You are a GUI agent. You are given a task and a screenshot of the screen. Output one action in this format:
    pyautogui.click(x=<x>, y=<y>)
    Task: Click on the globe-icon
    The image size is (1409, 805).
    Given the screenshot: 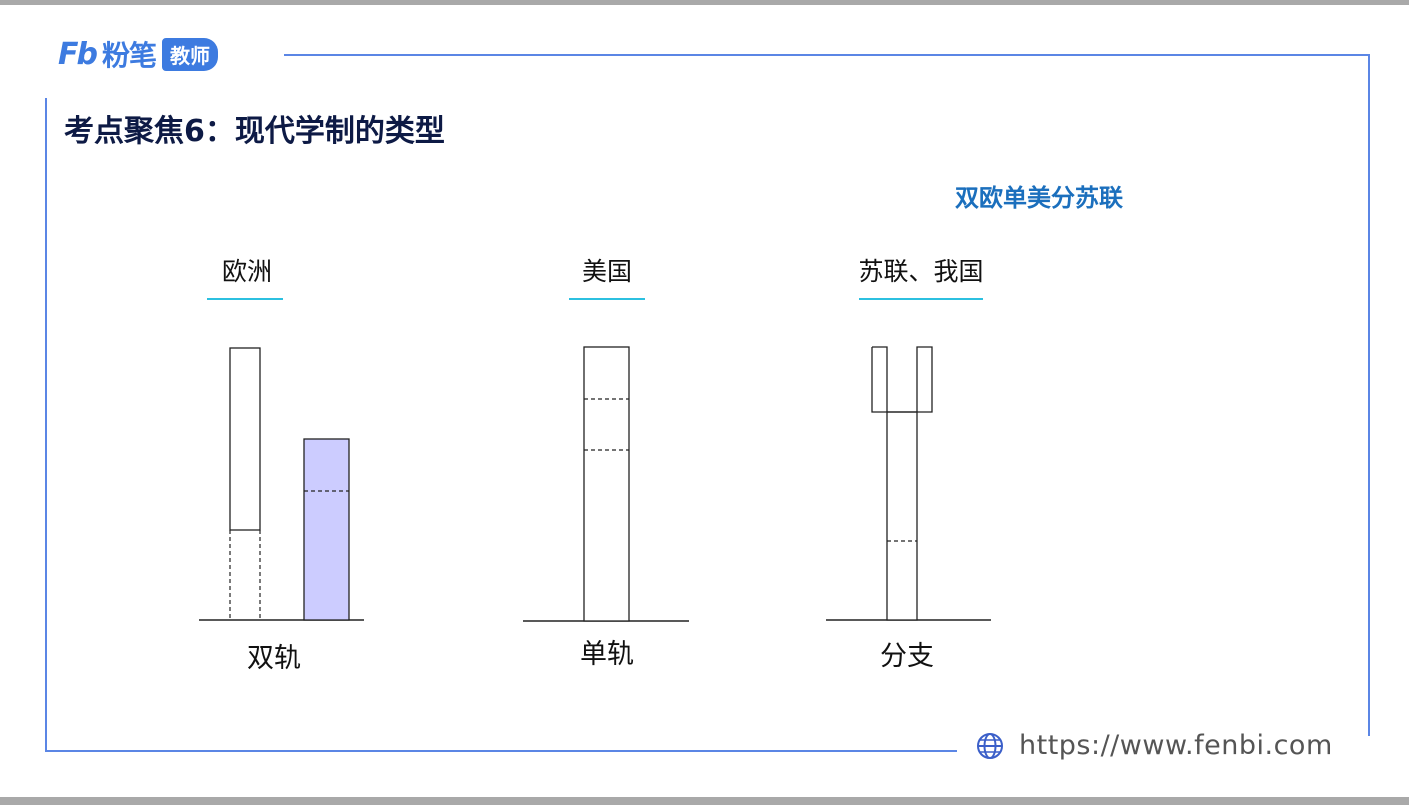 What is the action you would take?
    pyautogui.click(x=990, y=745)
    